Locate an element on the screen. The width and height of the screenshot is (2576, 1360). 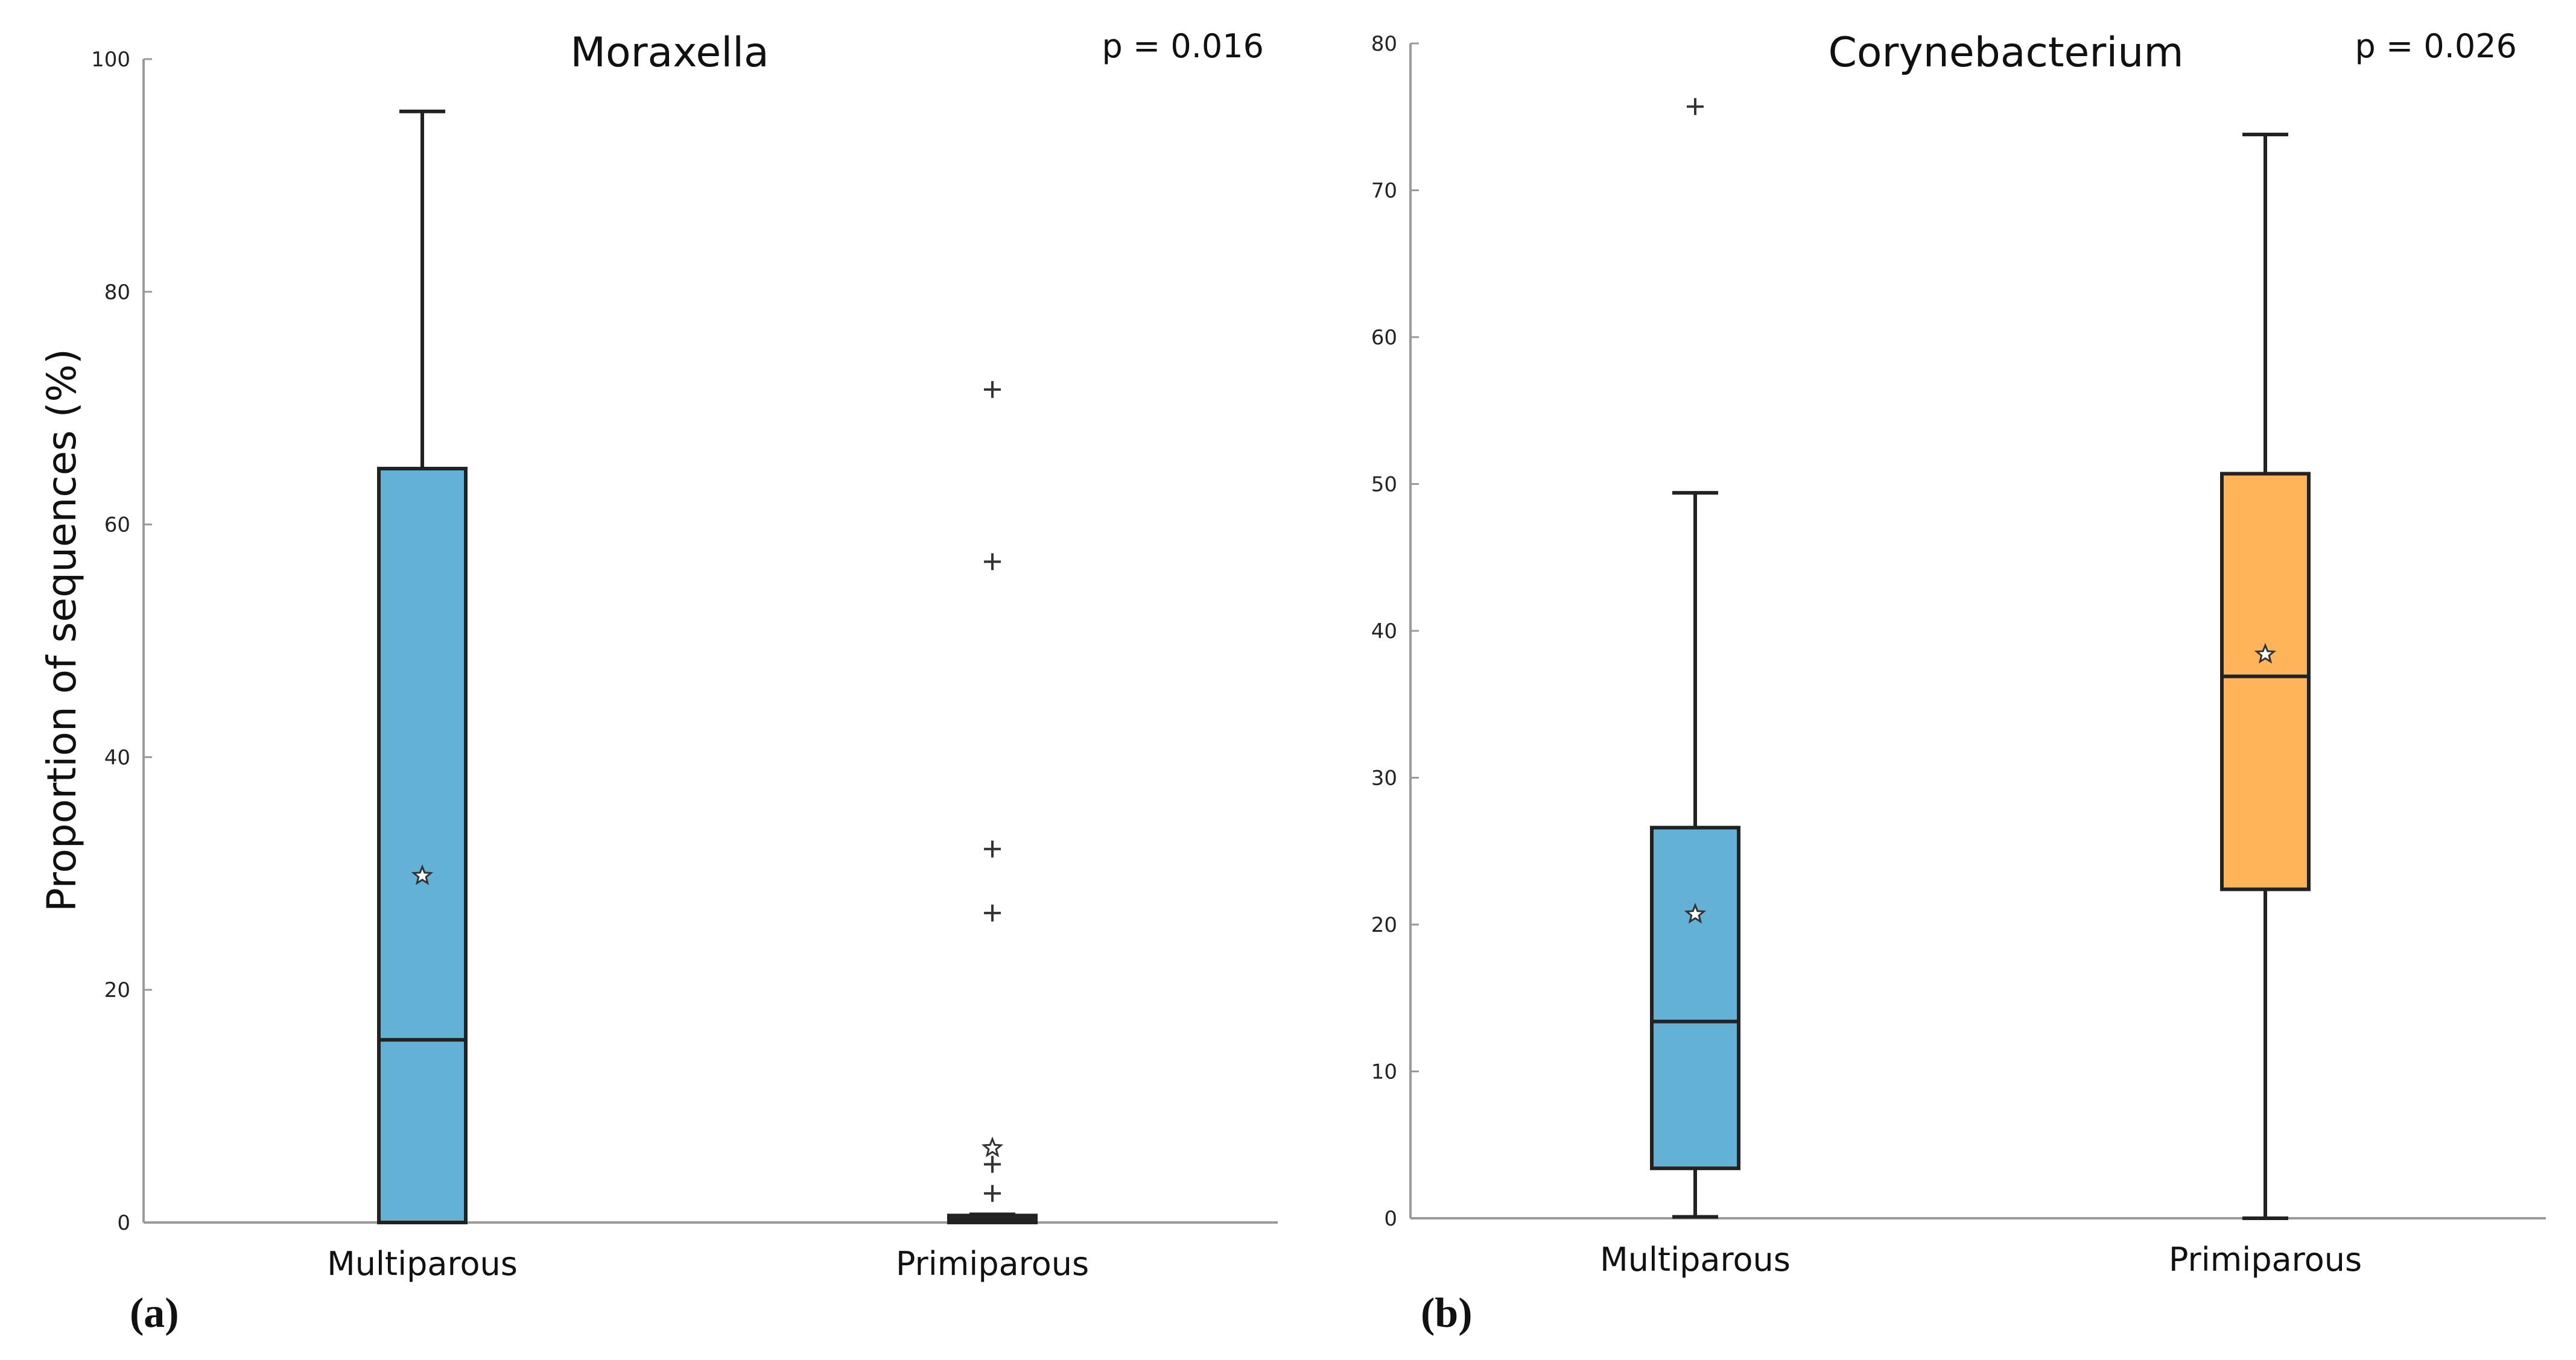
y-ticks: 0 10 20 30 40 50 60 70 80 is located at coordinates (1395, 632).